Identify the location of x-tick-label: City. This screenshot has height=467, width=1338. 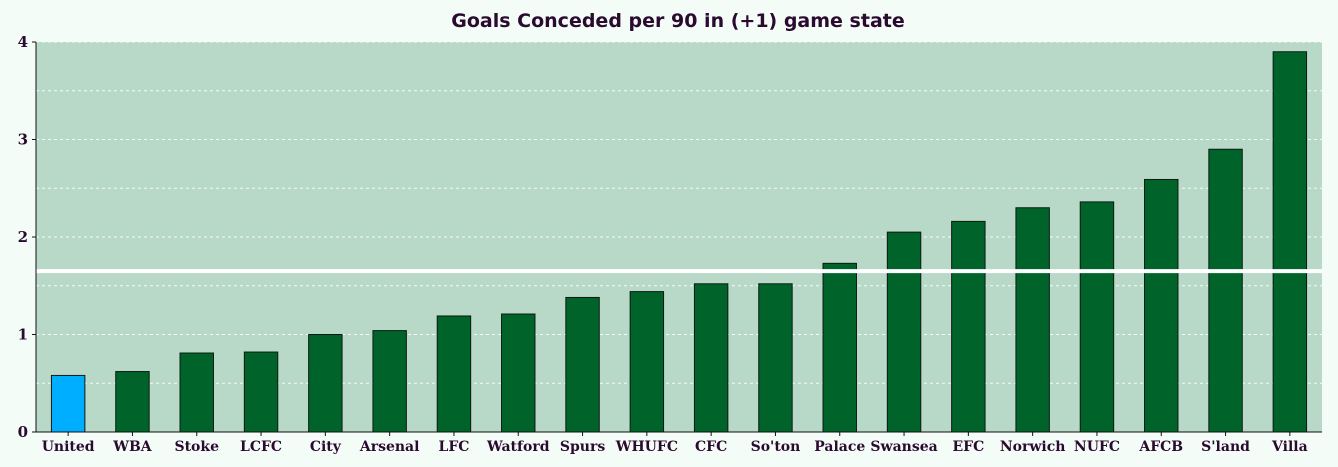
(326, 447).